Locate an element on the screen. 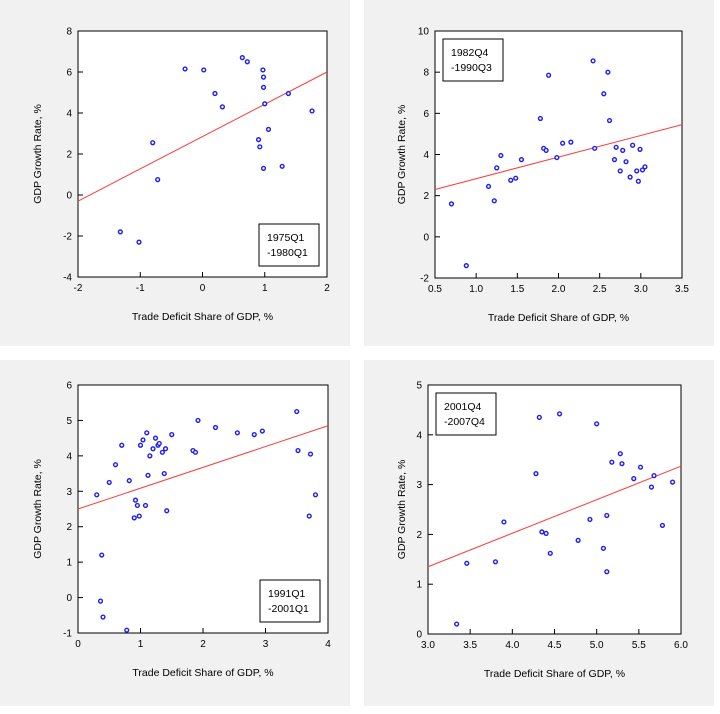 Image resolution: width=720 pixels, height=714 pixels. x-tick-label: 3.0 is located at coordinates (641, 289).